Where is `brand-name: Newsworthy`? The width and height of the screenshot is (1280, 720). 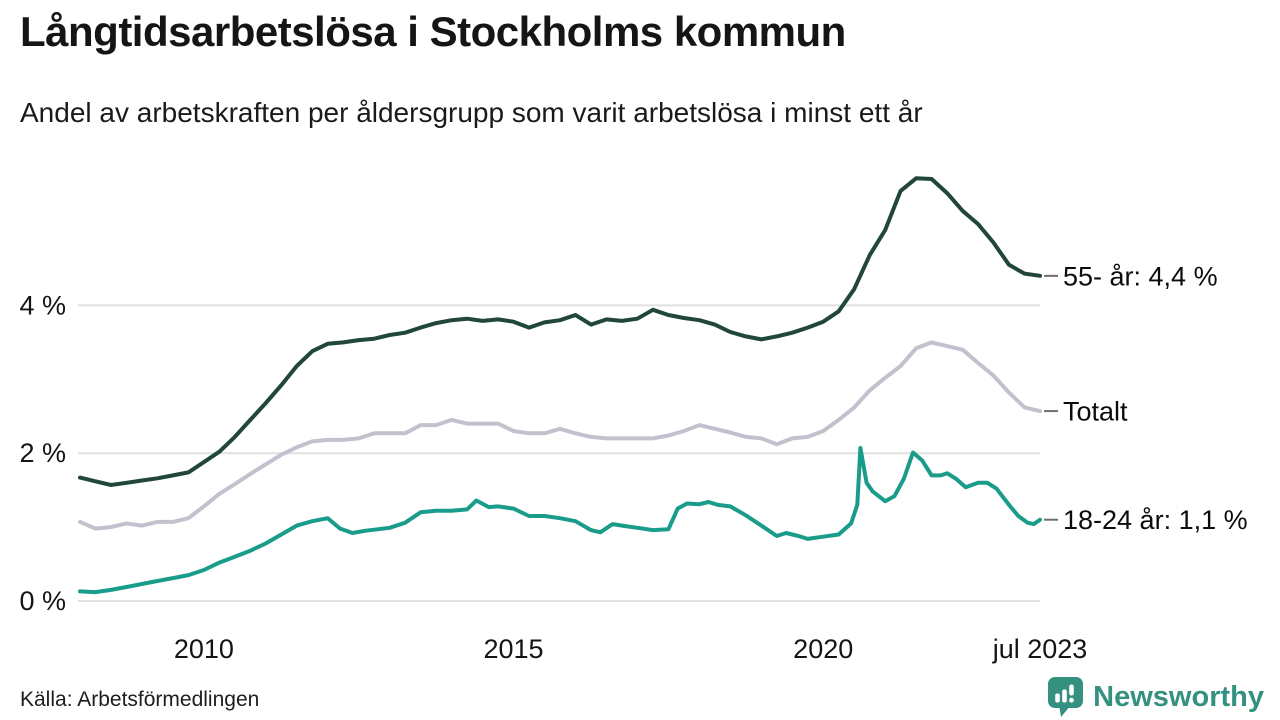 brand-name: Newsworthy is located at coordinates (1178, 696).